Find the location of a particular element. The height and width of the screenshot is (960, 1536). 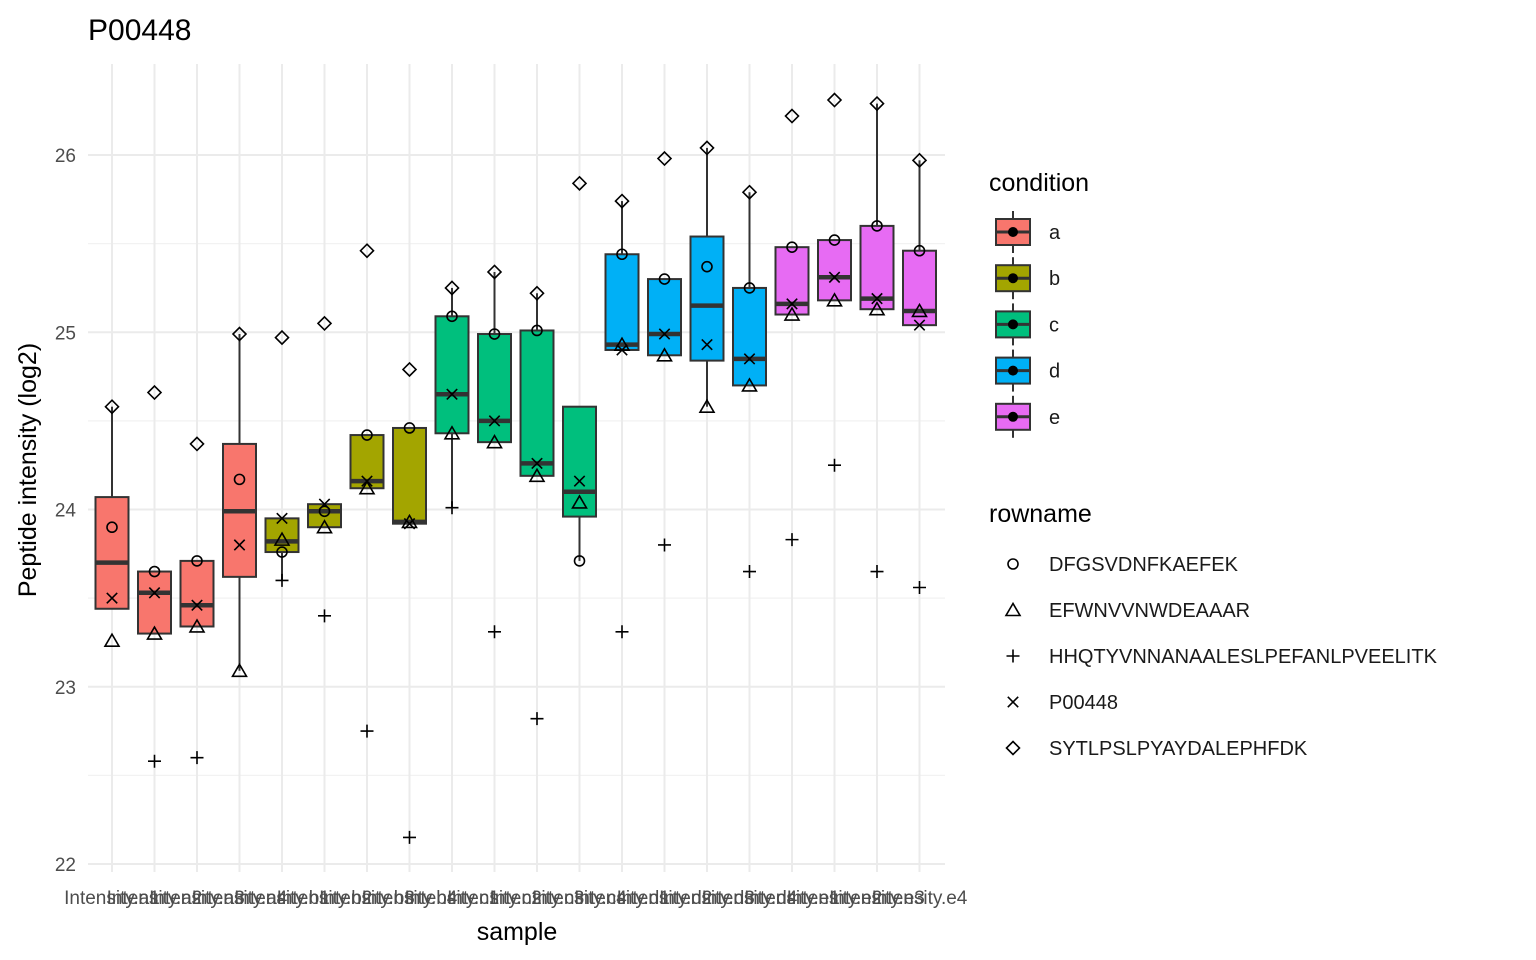

legend-condition-label: c is located at coordinates (1054, 325).